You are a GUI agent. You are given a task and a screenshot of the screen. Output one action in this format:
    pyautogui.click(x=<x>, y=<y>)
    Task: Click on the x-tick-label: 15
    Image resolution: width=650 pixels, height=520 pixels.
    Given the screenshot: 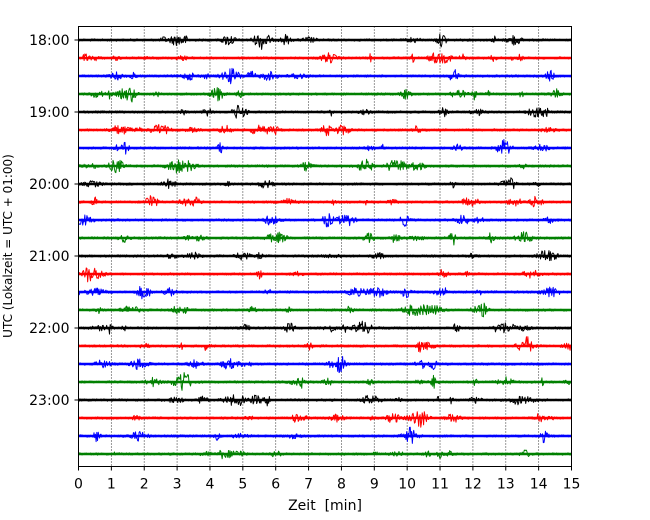 What is the action you would take?
    pyautogui.click(x=572, y=485)
    